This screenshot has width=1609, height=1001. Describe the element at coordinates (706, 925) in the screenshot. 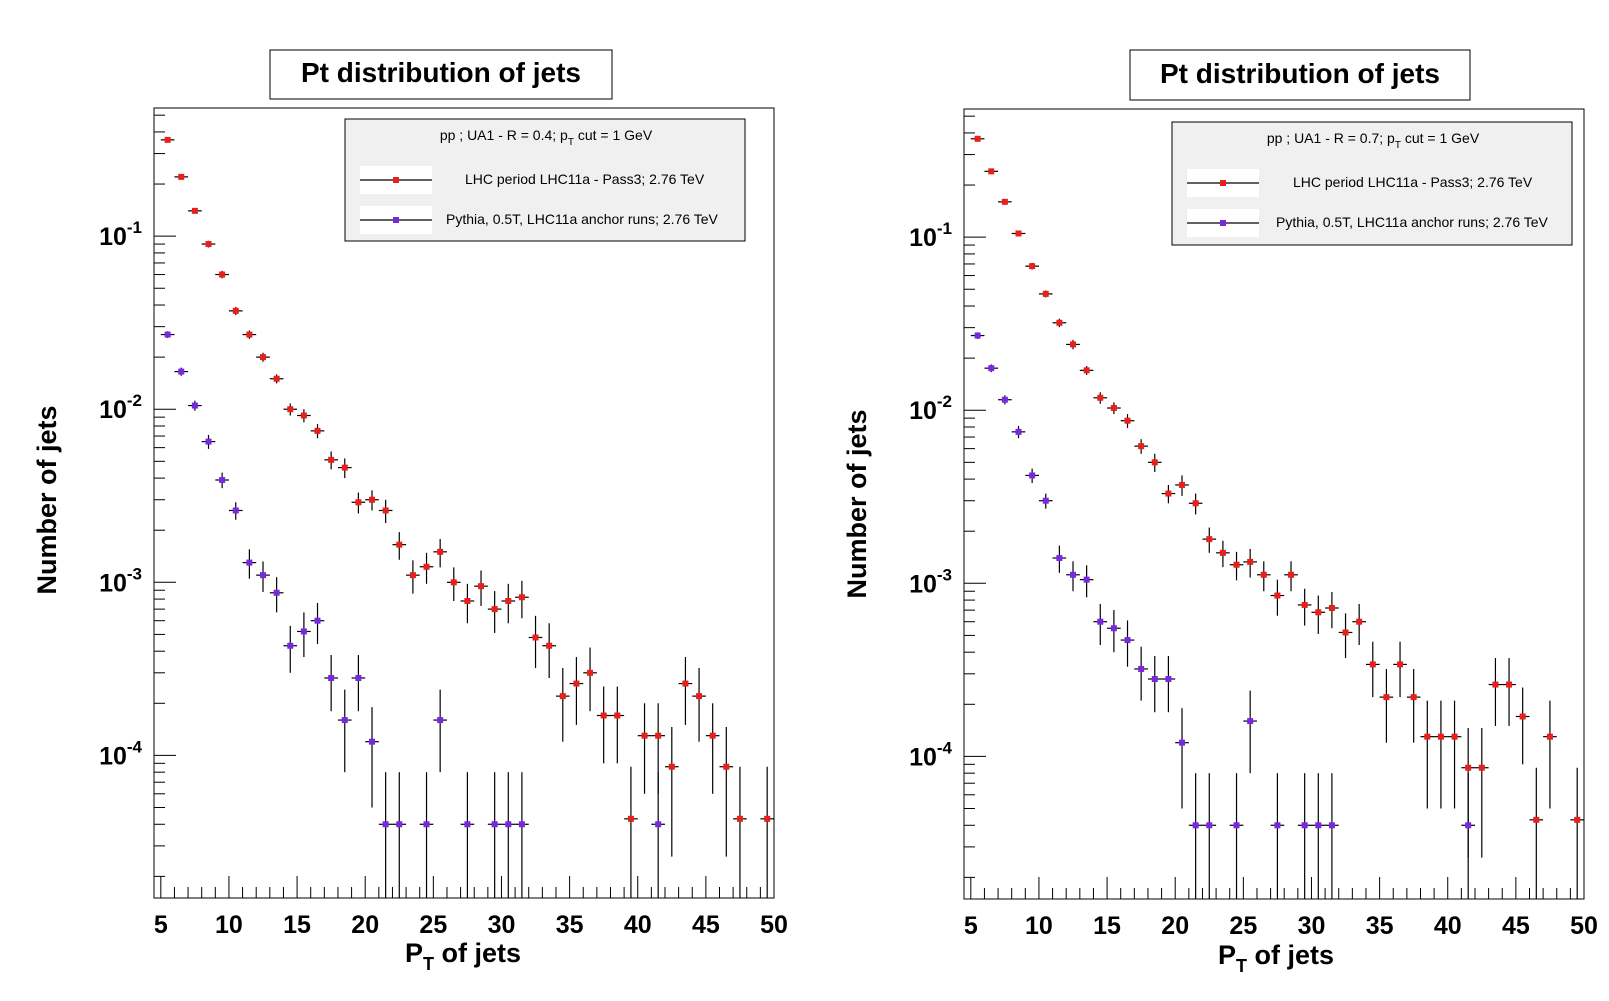

I see `x-tick-label: 45` at that location.